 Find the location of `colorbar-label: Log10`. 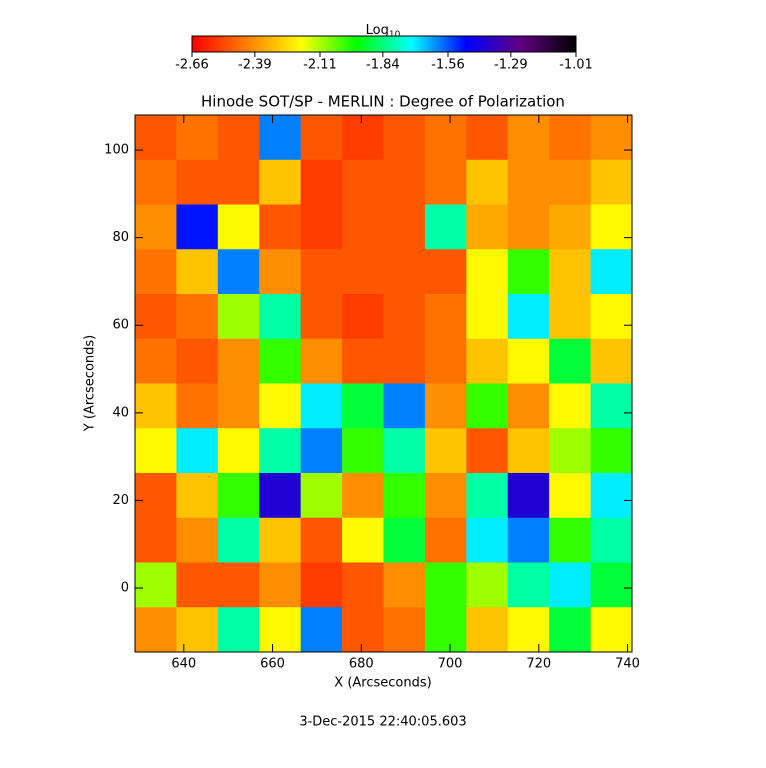

colorbar-label: Log10 is located at coordinates (383, 31).